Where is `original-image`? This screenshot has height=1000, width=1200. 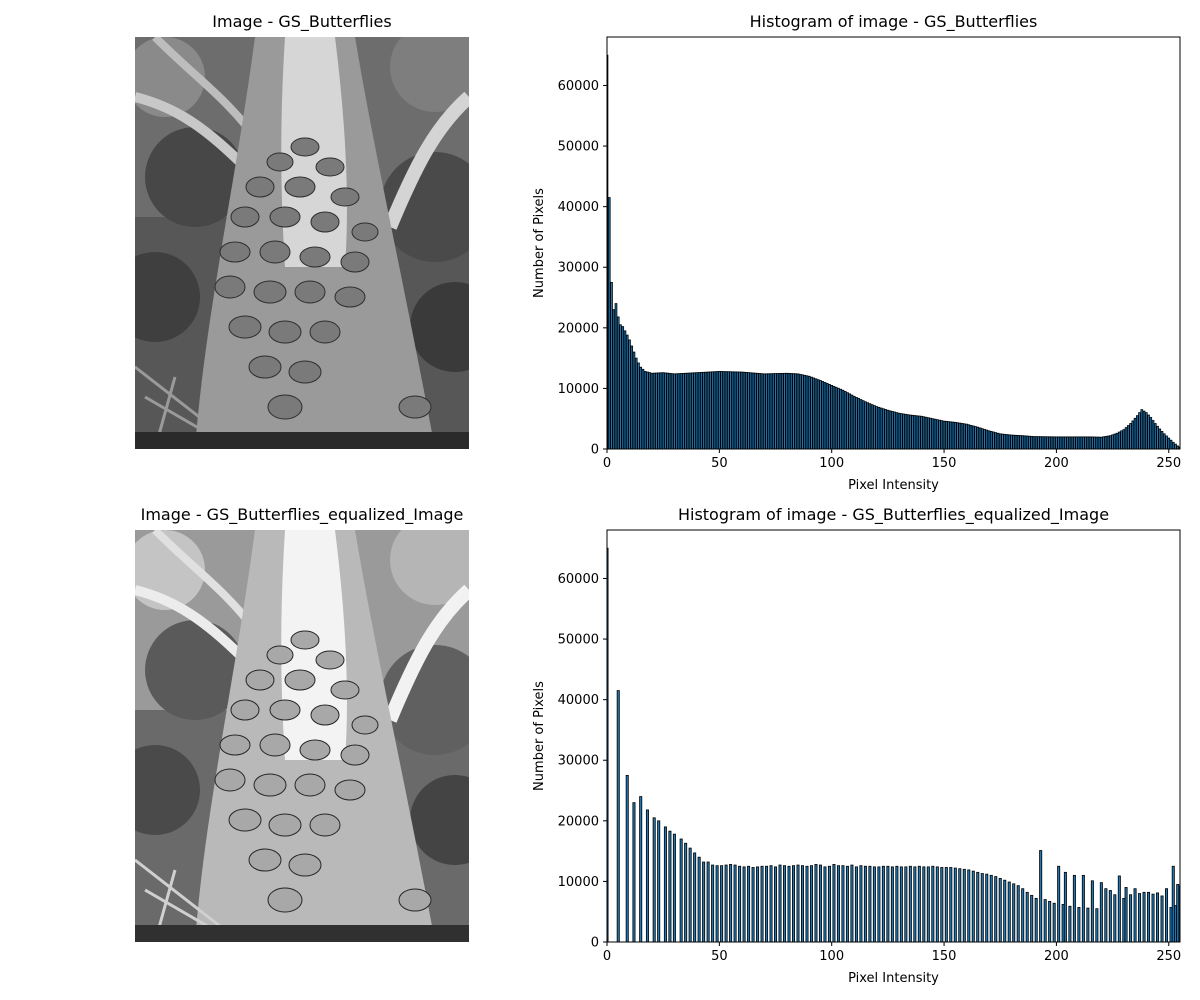
original-image is located at coordinates (302, 243).